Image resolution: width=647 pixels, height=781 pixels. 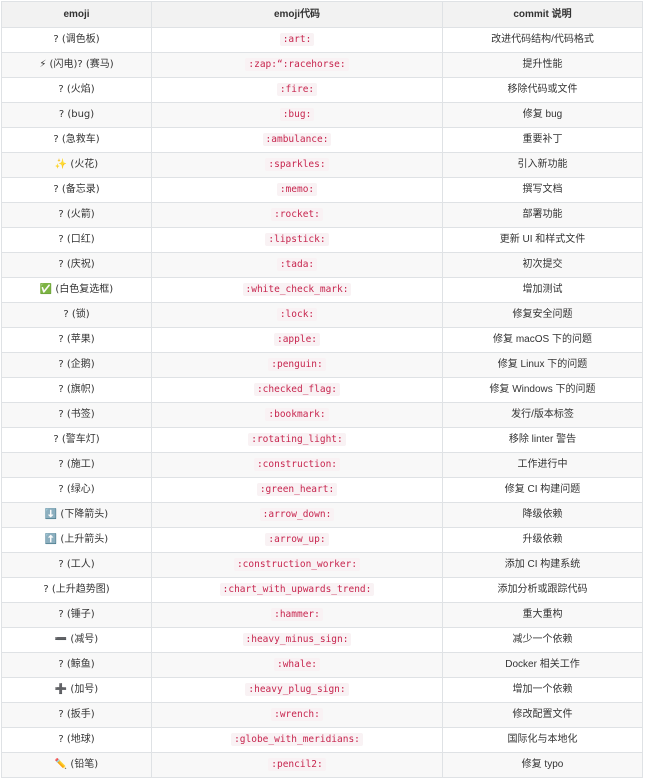 What do you see at coordinates (542, 715) in the screenshot?
I see `commit-description-cell: 修改配置文件` at bounding box center [542, 715].